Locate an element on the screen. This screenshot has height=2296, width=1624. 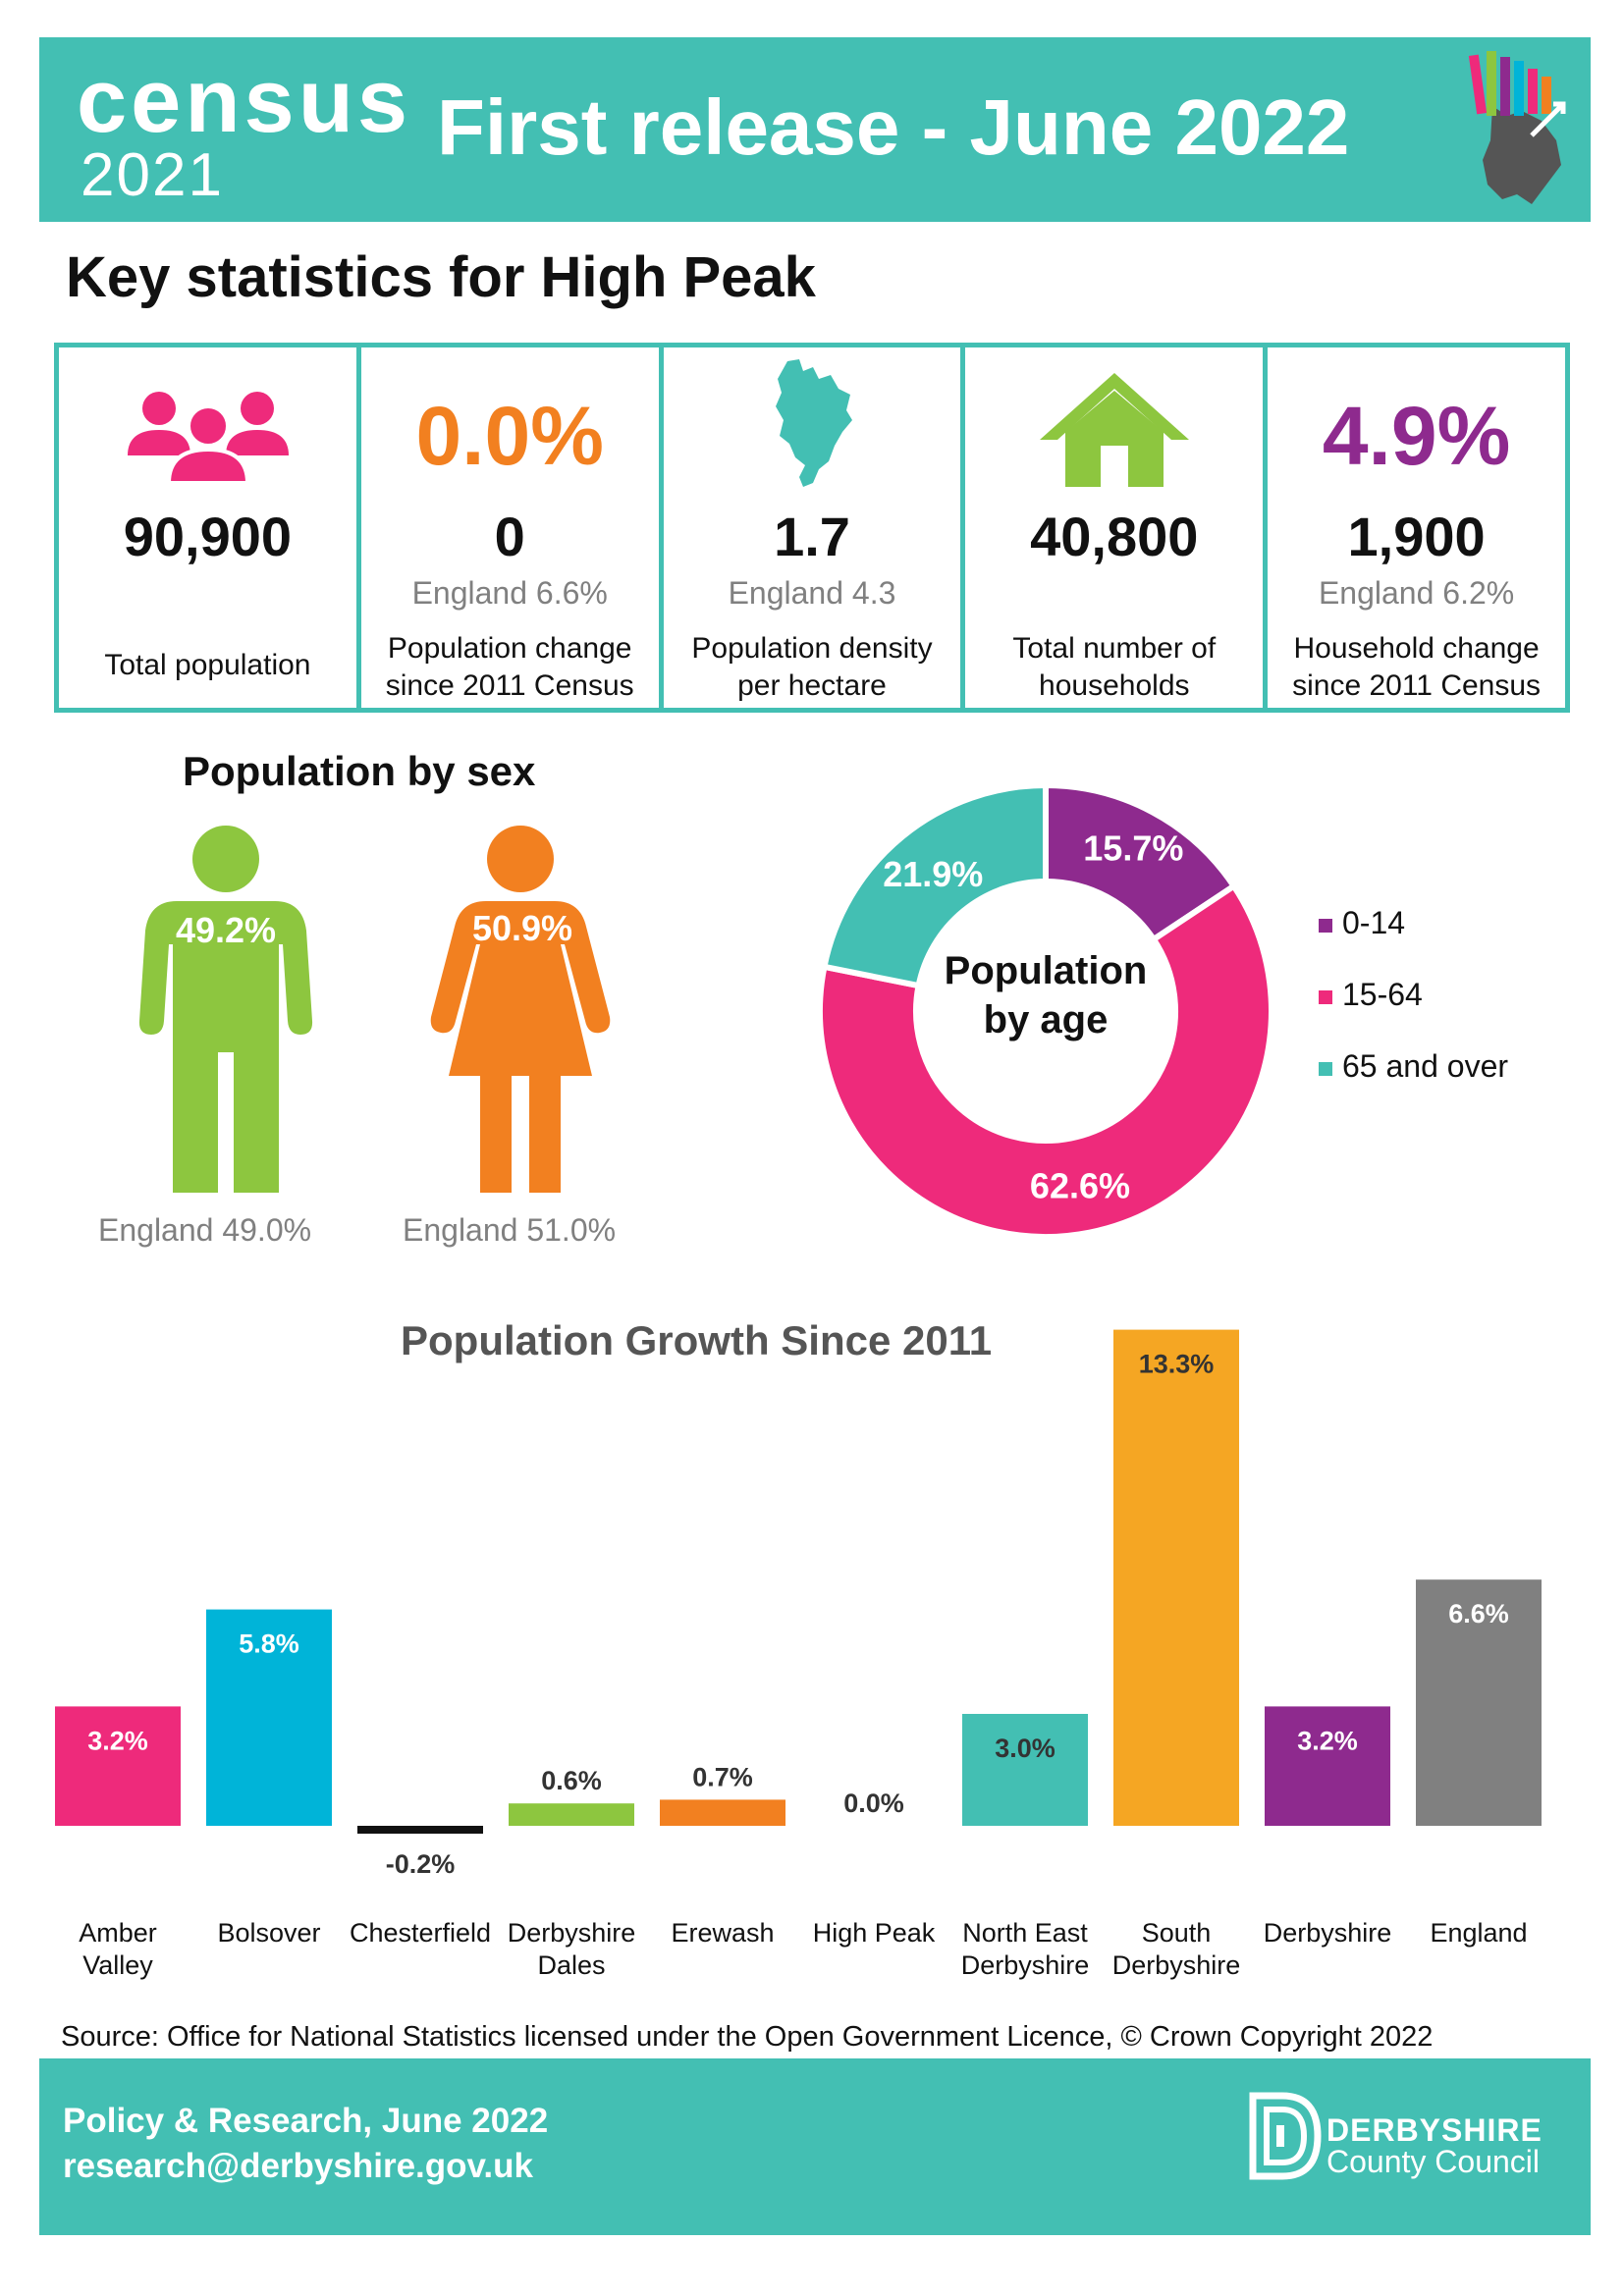
household-change-label-line1: Household change is located at coordinates (1416, 648).